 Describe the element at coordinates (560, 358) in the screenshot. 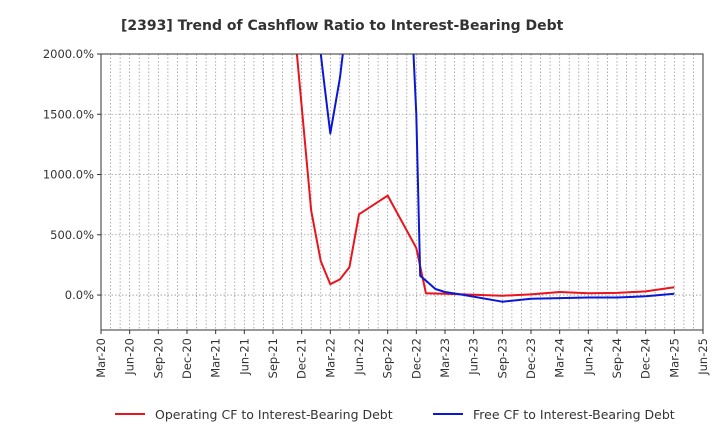

I see `x-tick-label: Mar-24` at that location.